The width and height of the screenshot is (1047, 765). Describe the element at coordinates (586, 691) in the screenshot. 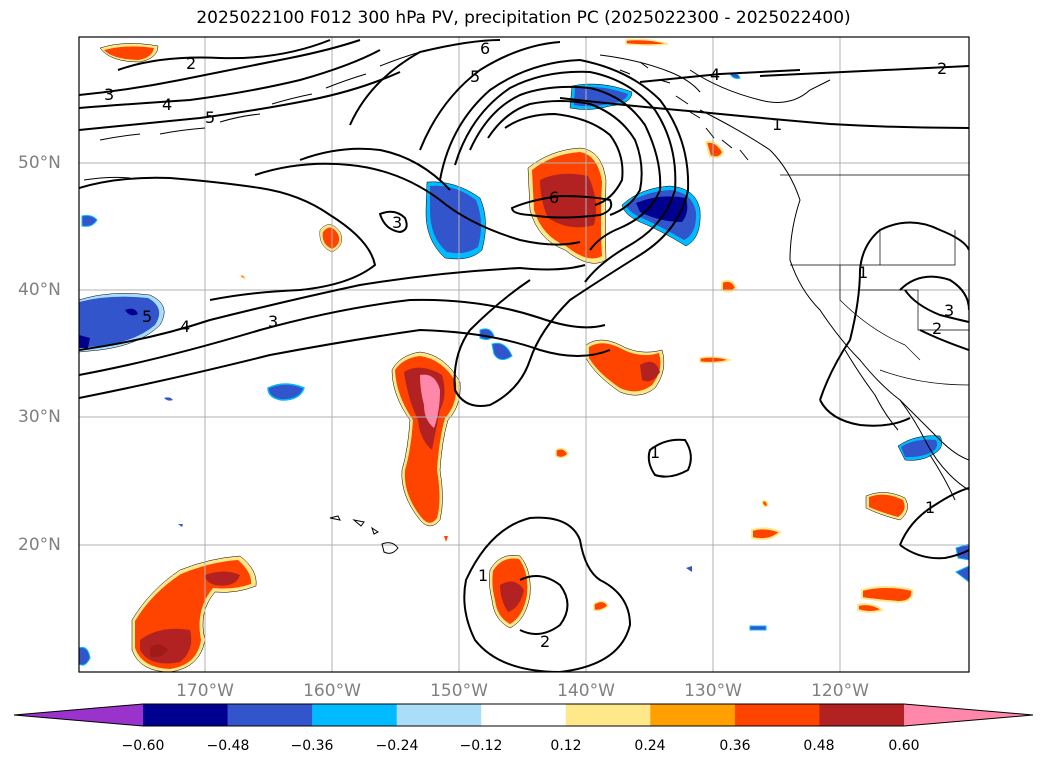

I see `lon-label-140w: 140°W` at that location.